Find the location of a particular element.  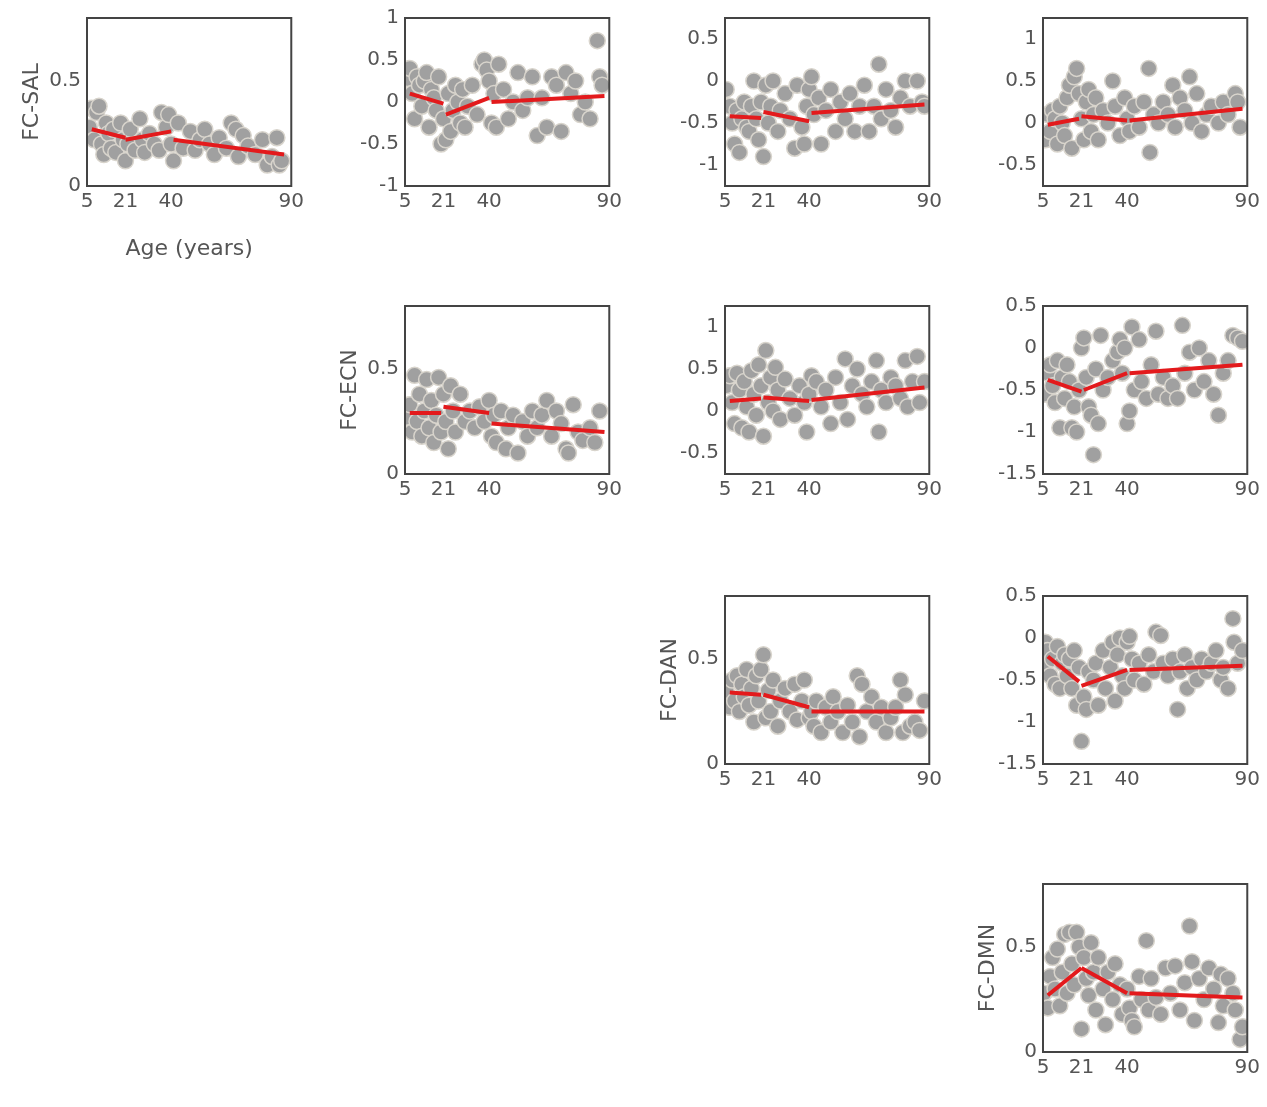

y-axis-title: FC-SAL is located at coordinates (30, 101).